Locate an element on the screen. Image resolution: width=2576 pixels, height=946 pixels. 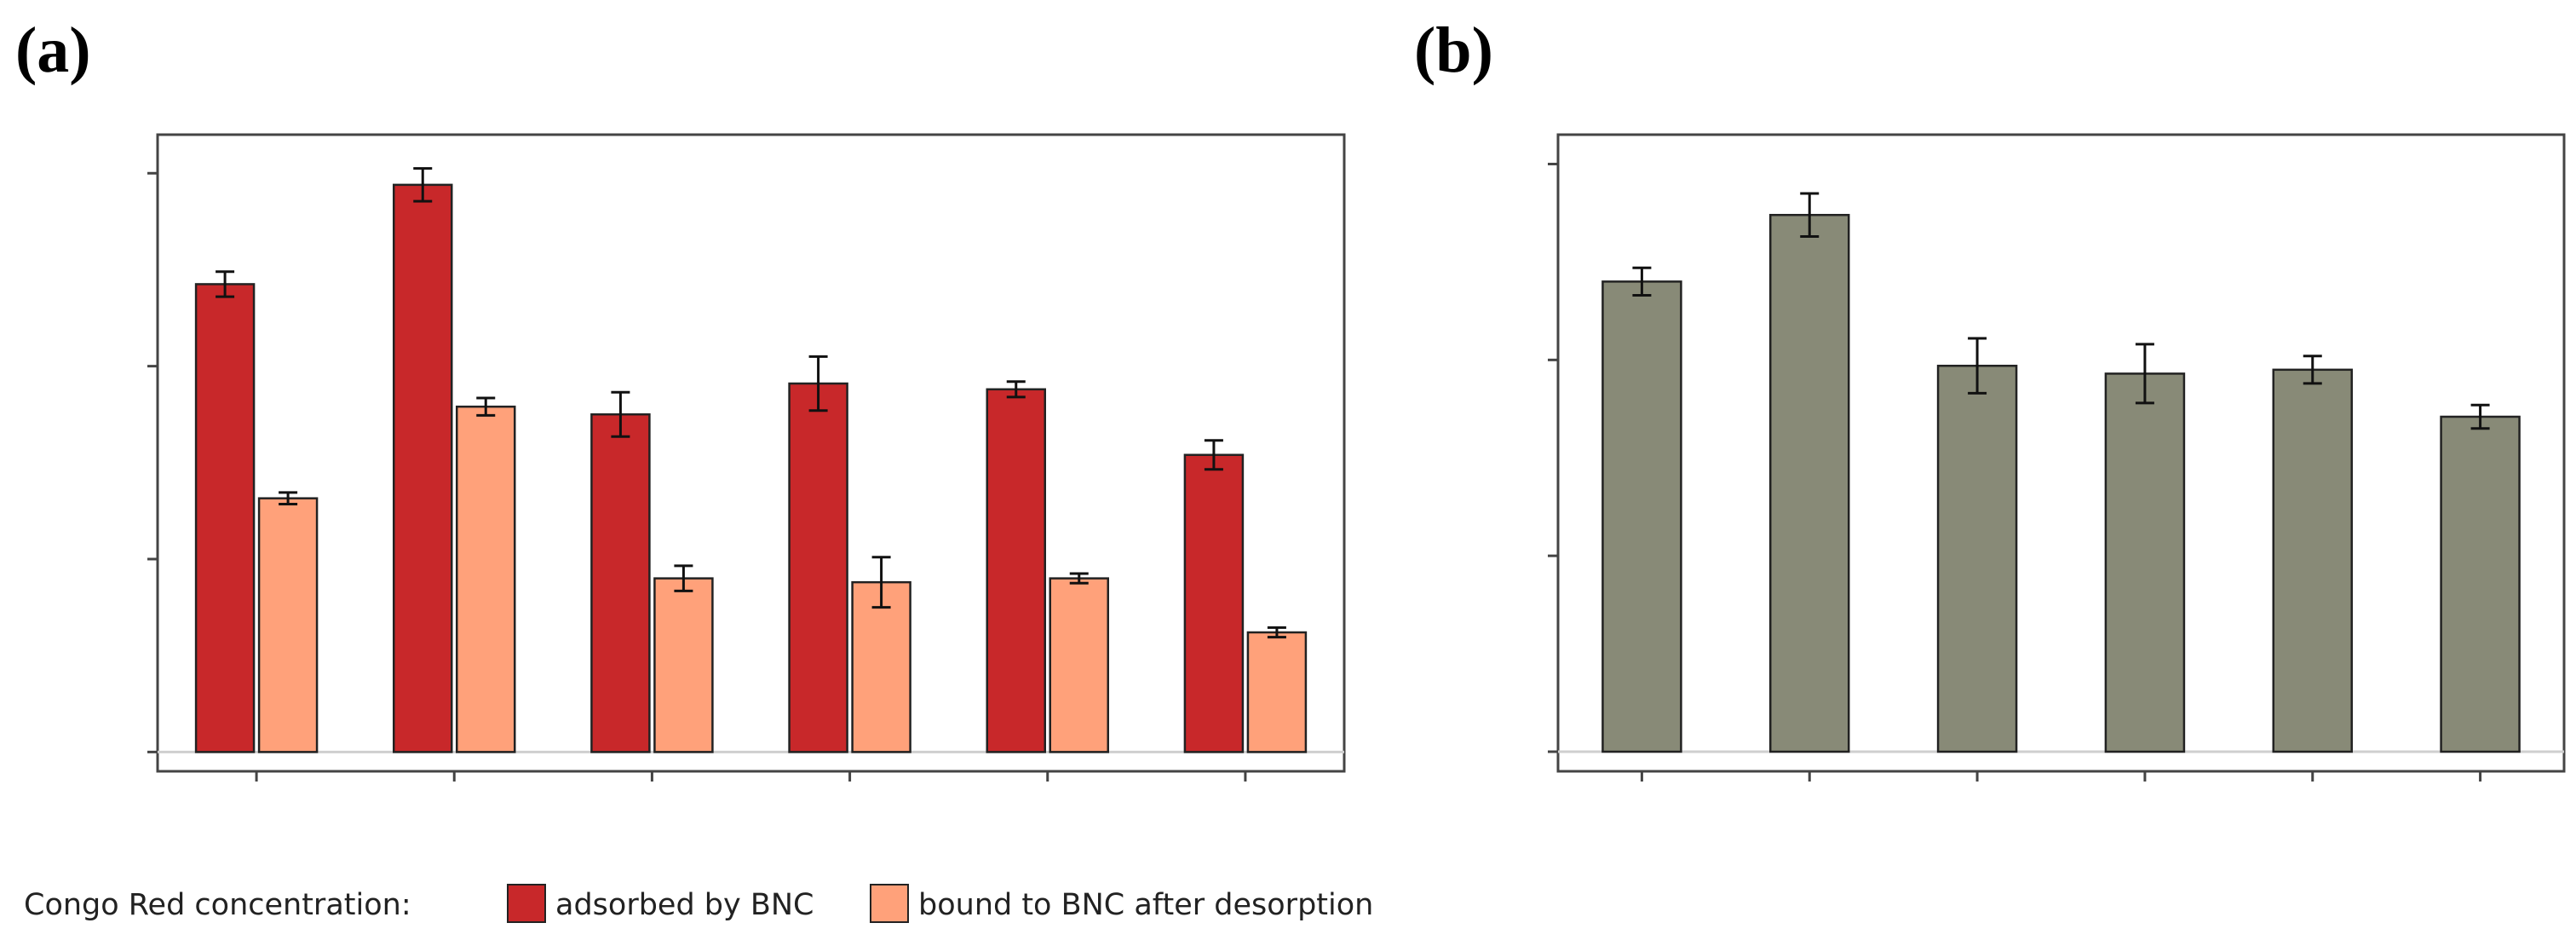
panel-label-a: (a) is located at coordinates (53, 50).